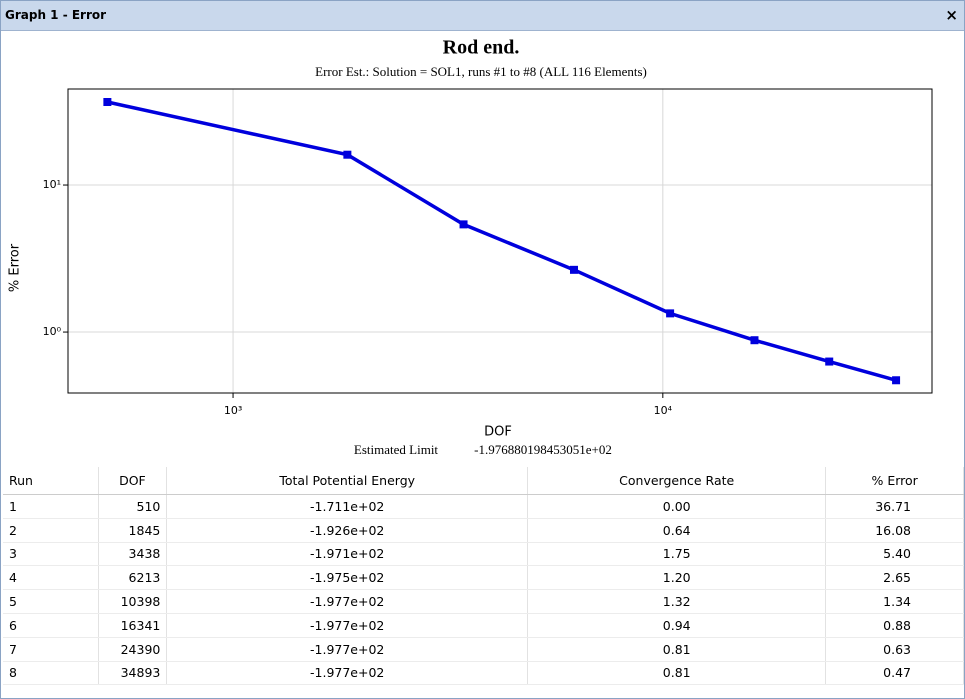 The width and height of the screenshot is (965, 699). I want to click on column-header: Convergence Rate, so click(677, 481).